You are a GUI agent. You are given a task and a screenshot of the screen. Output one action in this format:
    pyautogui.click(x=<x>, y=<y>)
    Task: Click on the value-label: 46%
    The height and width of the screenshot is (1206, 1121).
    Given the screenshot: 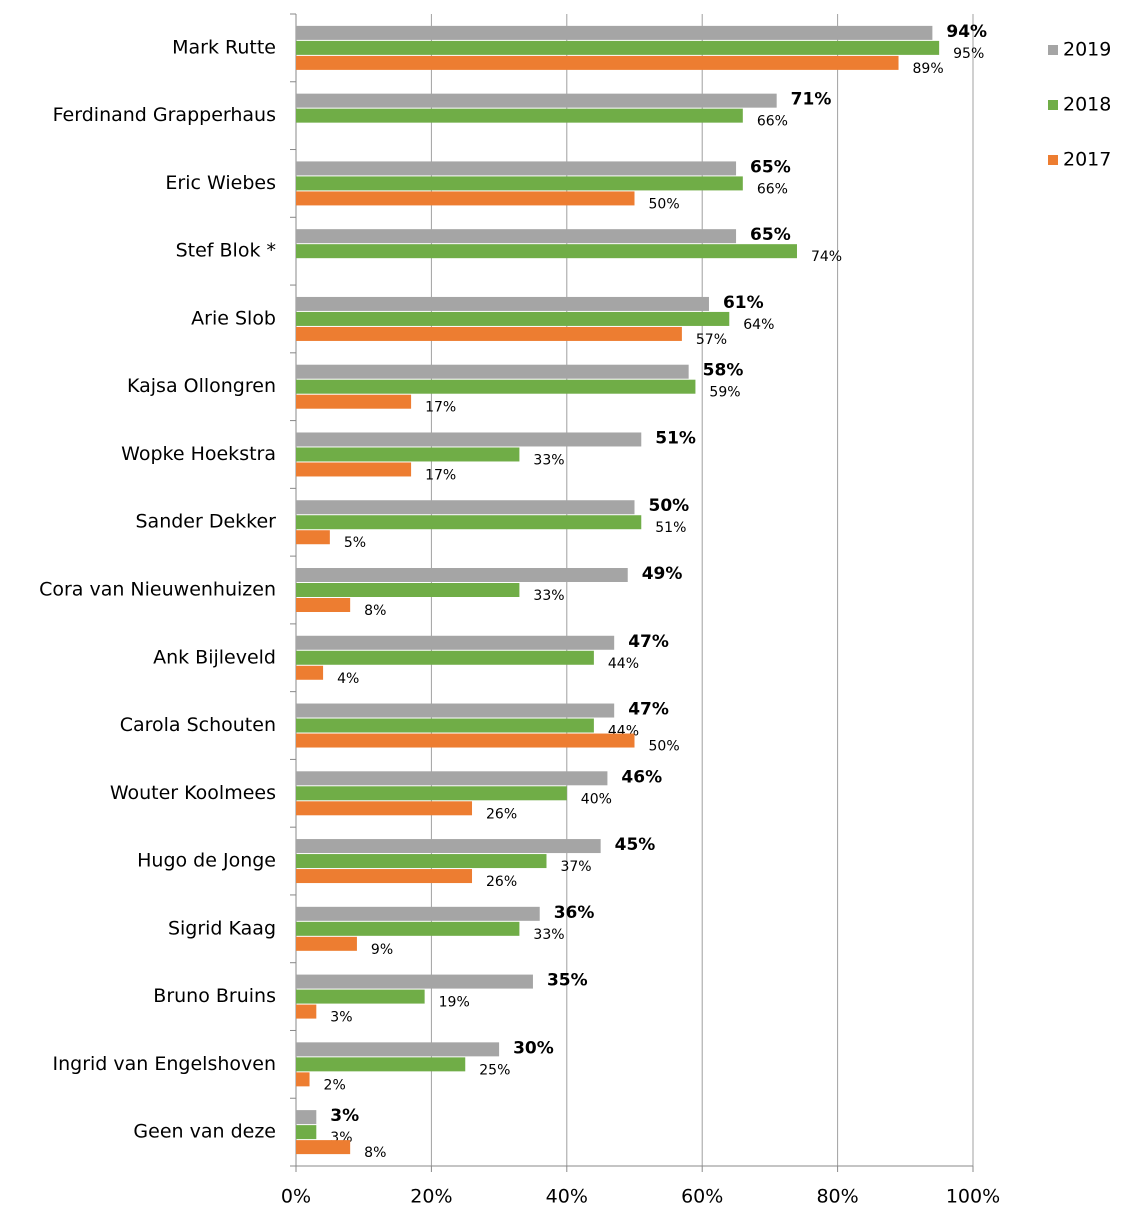 What is the action you would take?
    pyautogui.click(x=641, y=777)
    